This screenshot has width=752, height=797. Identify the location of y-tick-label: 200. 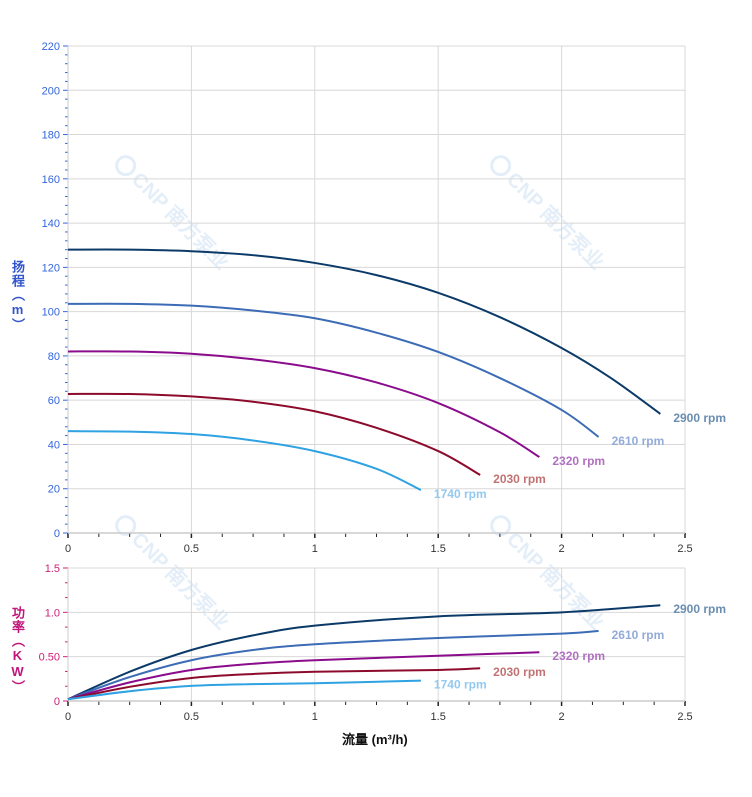
(51, 91).